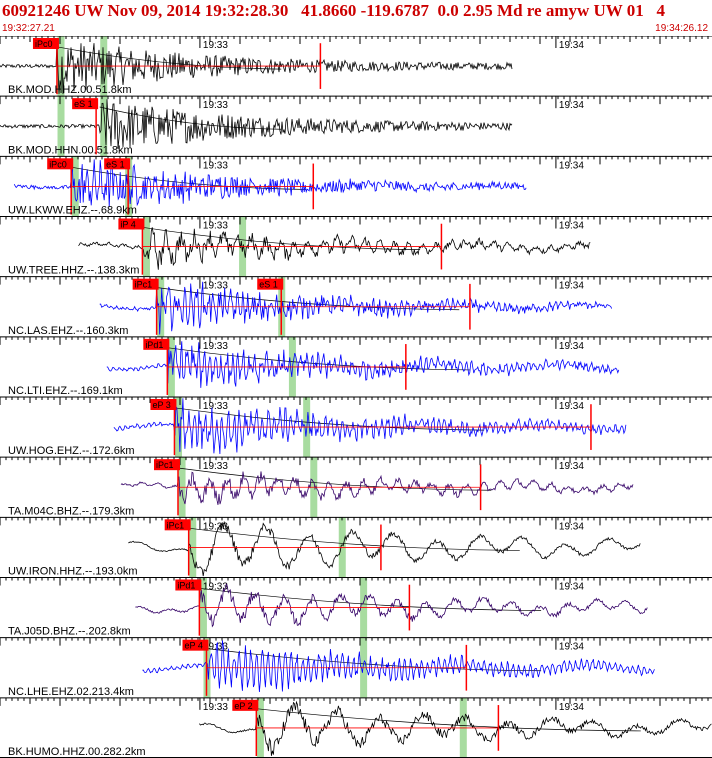 The width and height of the screenshot is (712, 758). Describe the element at coordinates (127, 225) in the screenshot. I see `pick-label: iP 4` at that location.